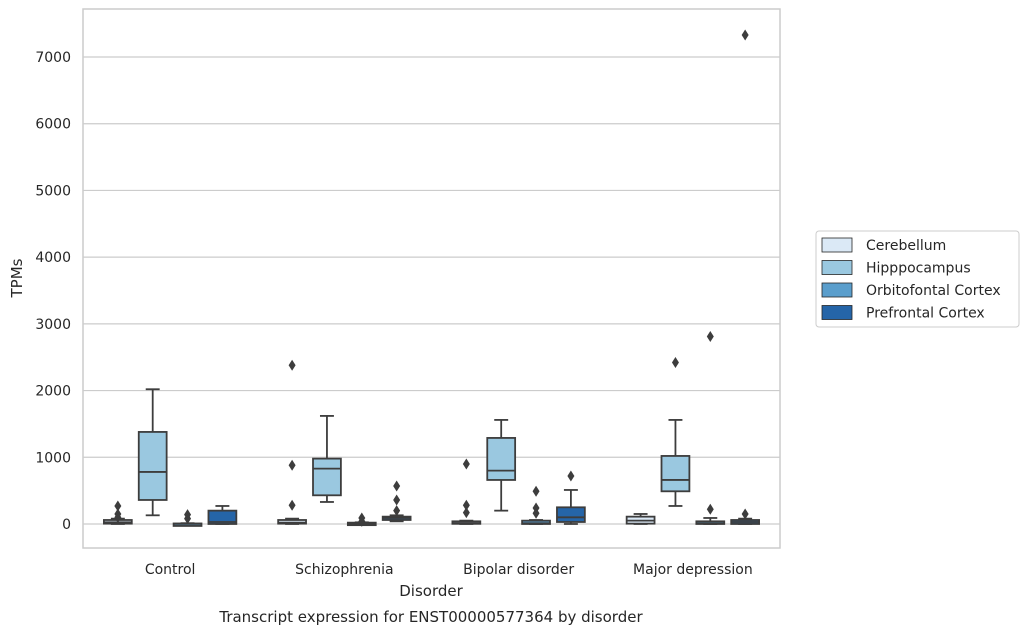 The image size is (1028, 638). What do you see at coordinates (53, 325) in the screenshot?
I see `y-tick-label: 3000` at bounding box center [53, 325].